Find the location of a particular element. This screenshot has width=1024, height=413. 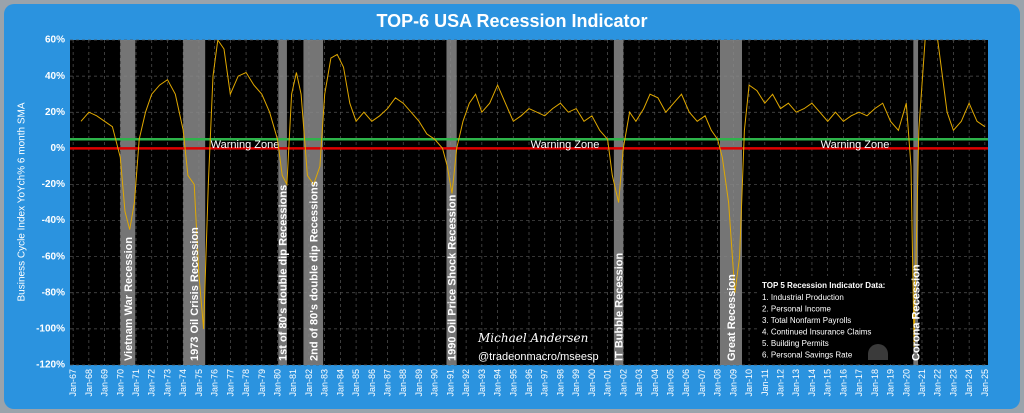

author: Michael Andersen is located at coordinates (532, 338).